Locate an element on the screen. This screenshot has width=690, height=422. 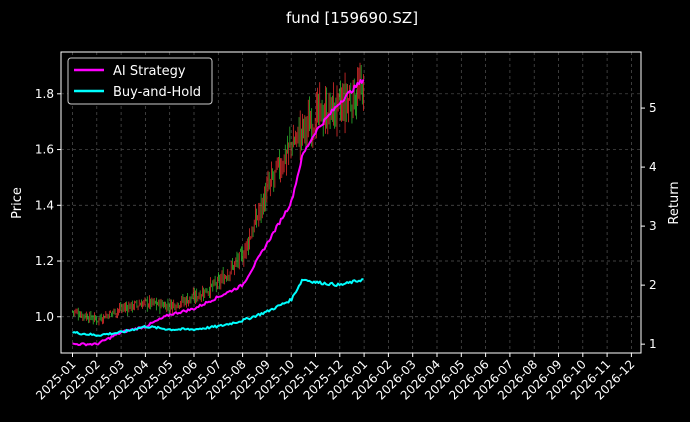
y-axis-left: 1.0 1.2 1.4 1.6 1.8 is located at coordinates (48, 205).